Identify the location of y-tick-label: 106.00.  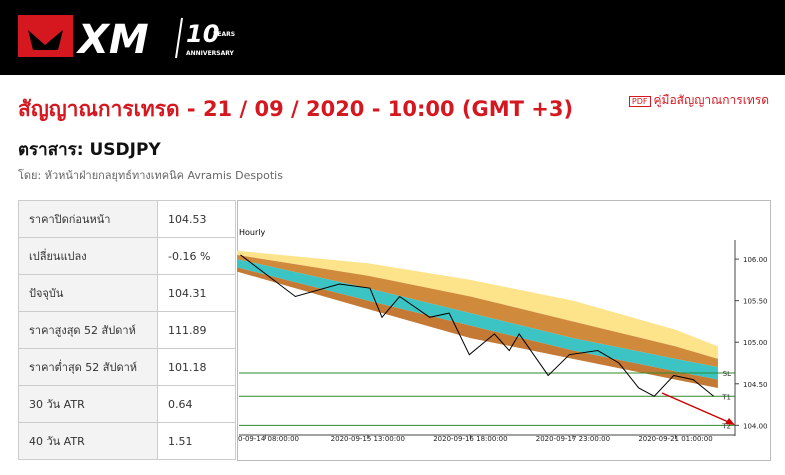
(755, 260).